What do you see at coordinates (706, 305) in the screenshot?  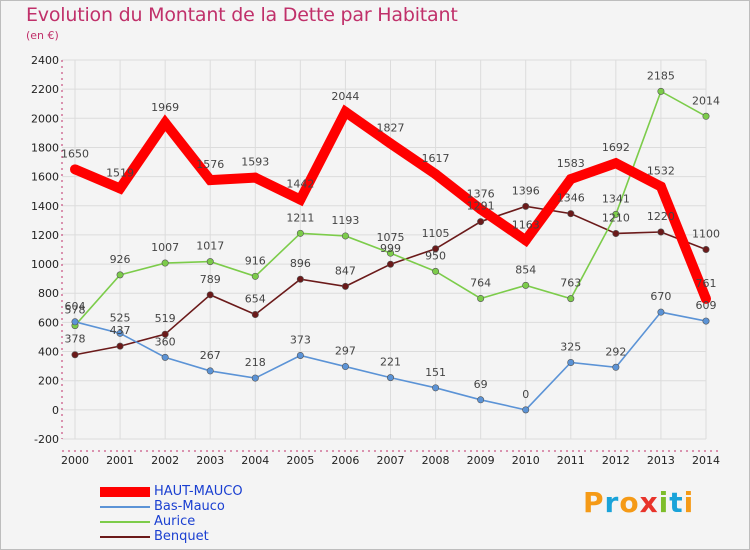 I see `data-label: 609` at bounding box center [706, 305].